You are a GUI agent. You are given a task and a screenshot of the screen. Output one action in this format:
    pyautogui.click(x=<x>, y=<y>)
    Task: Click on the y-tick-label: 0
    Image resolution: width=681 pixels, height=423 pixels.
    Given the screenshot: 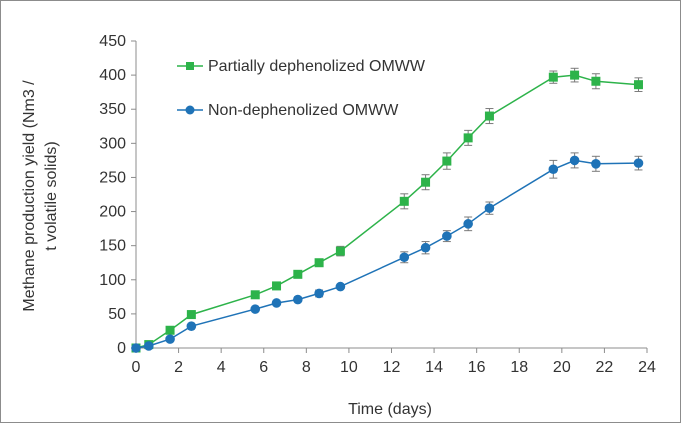 What is the action you would take?
    pyautogui.click(x=121, y=348)
    